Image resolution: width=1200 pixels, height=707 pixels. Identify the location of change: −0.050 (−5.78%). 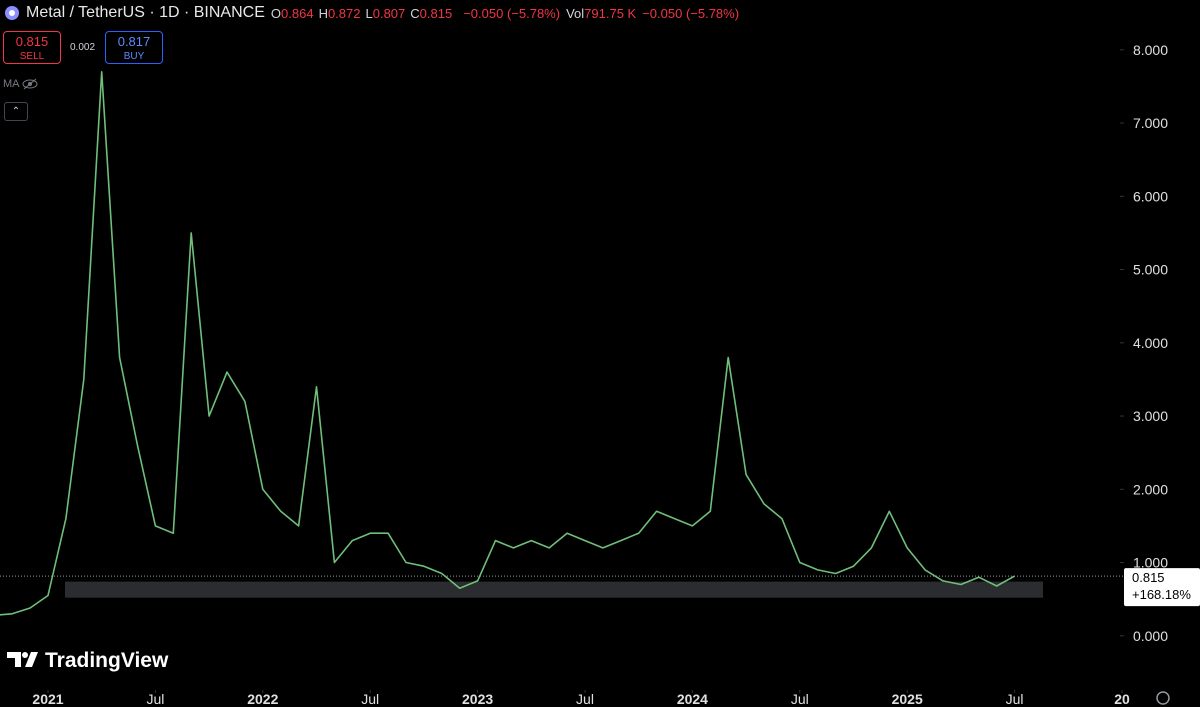
(512, 13).